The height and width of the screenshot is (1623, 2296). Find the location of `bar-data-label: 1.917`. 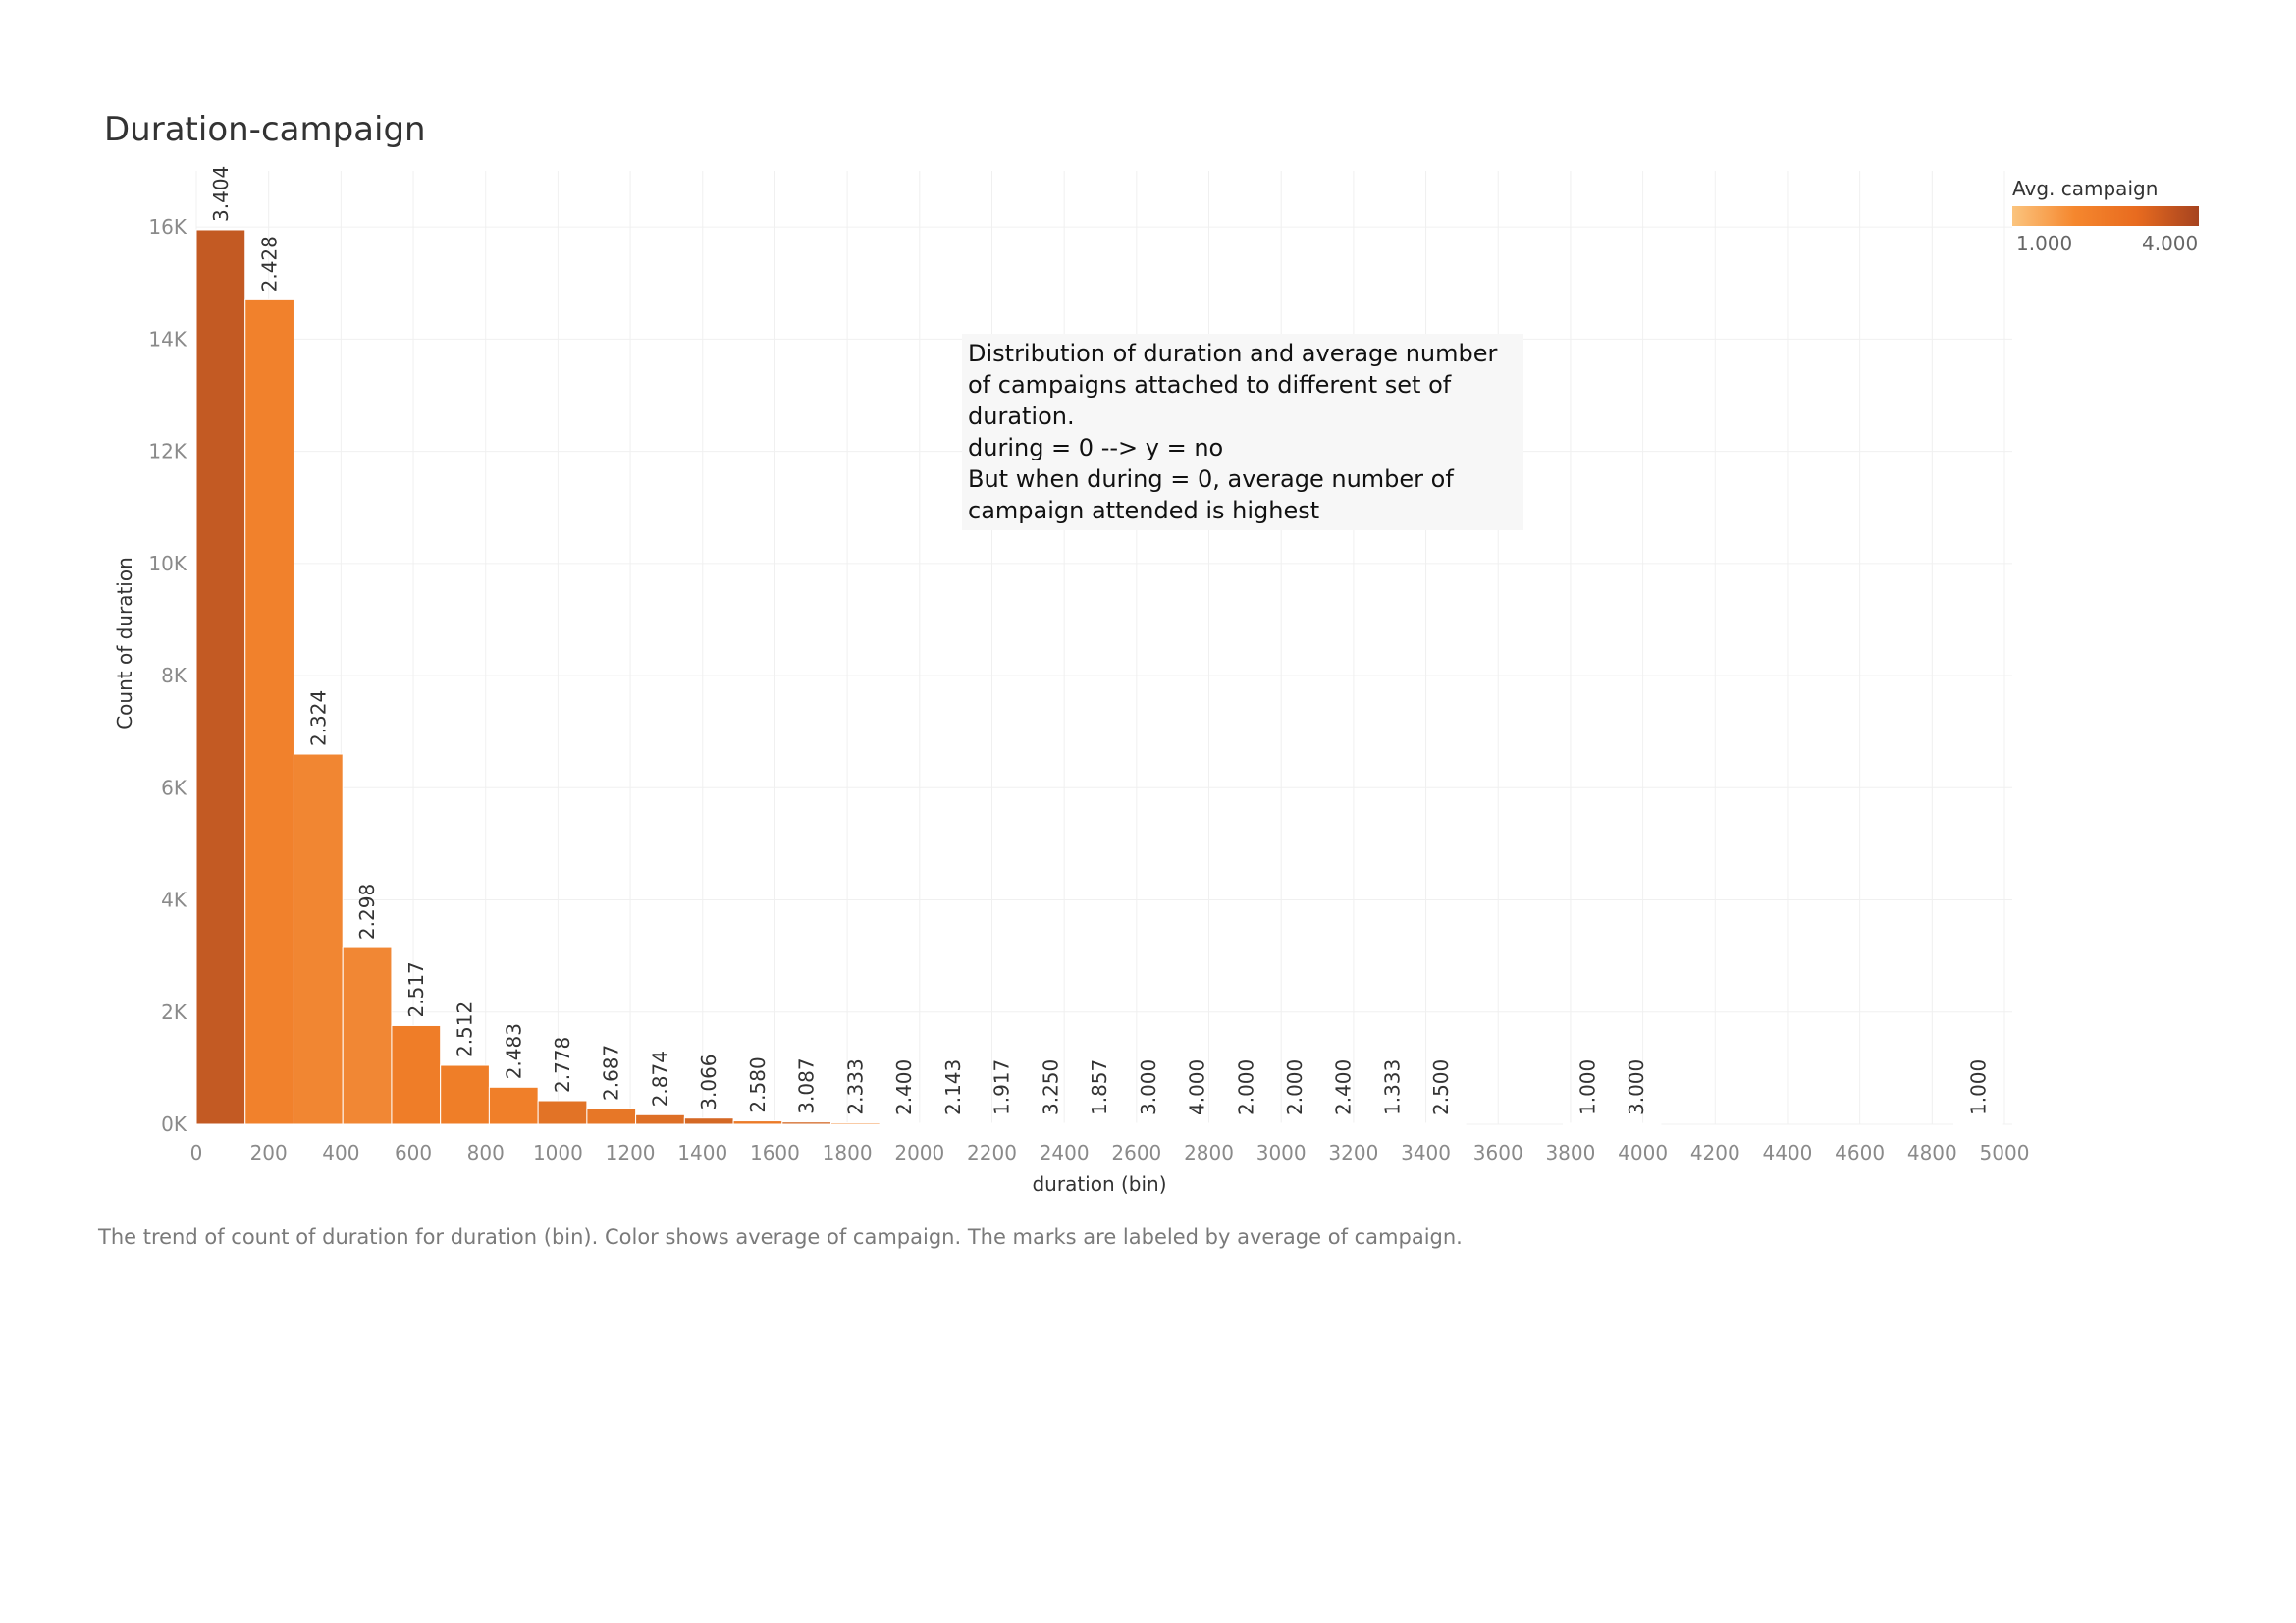

bar-data-label: 1.917 is located at coordinates (1002, 1087).